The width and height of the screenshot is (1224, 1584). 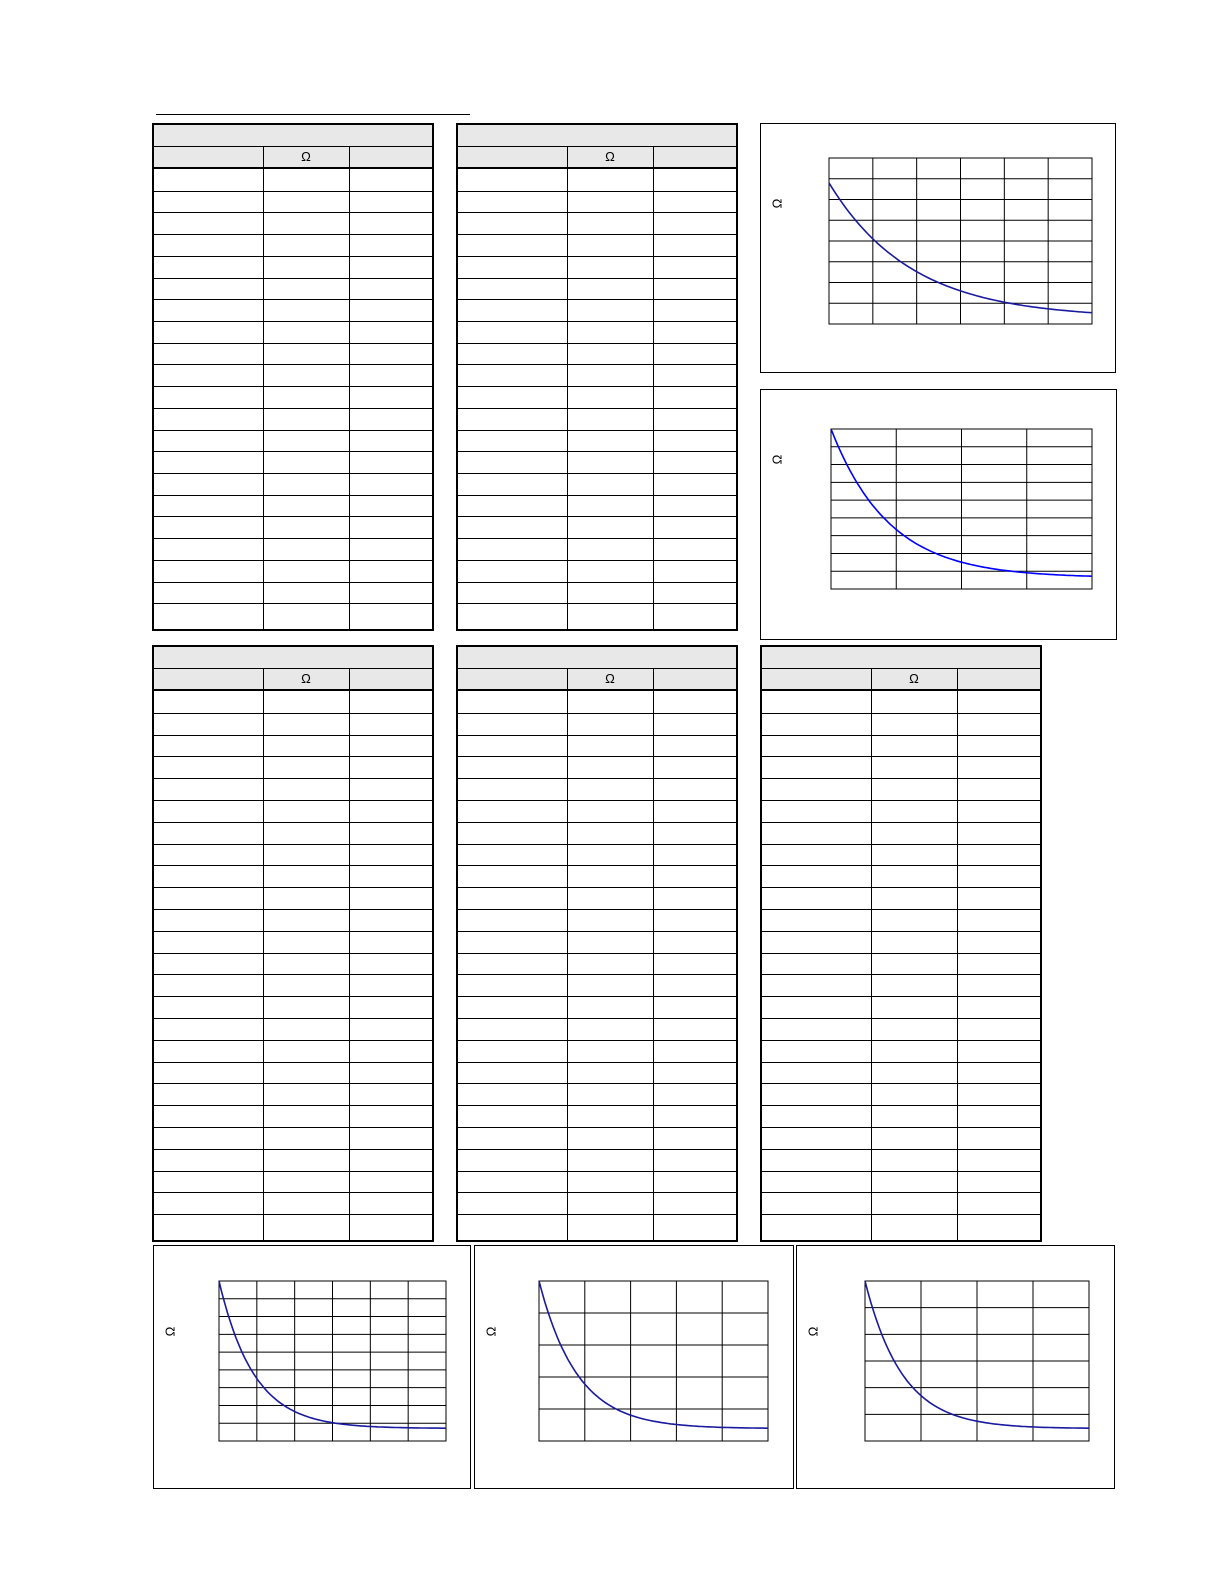 What do you see at coordinates (306, 678) in the screenshot?
I see `table-header-cell: Ω` at bounding box center [306, 678].